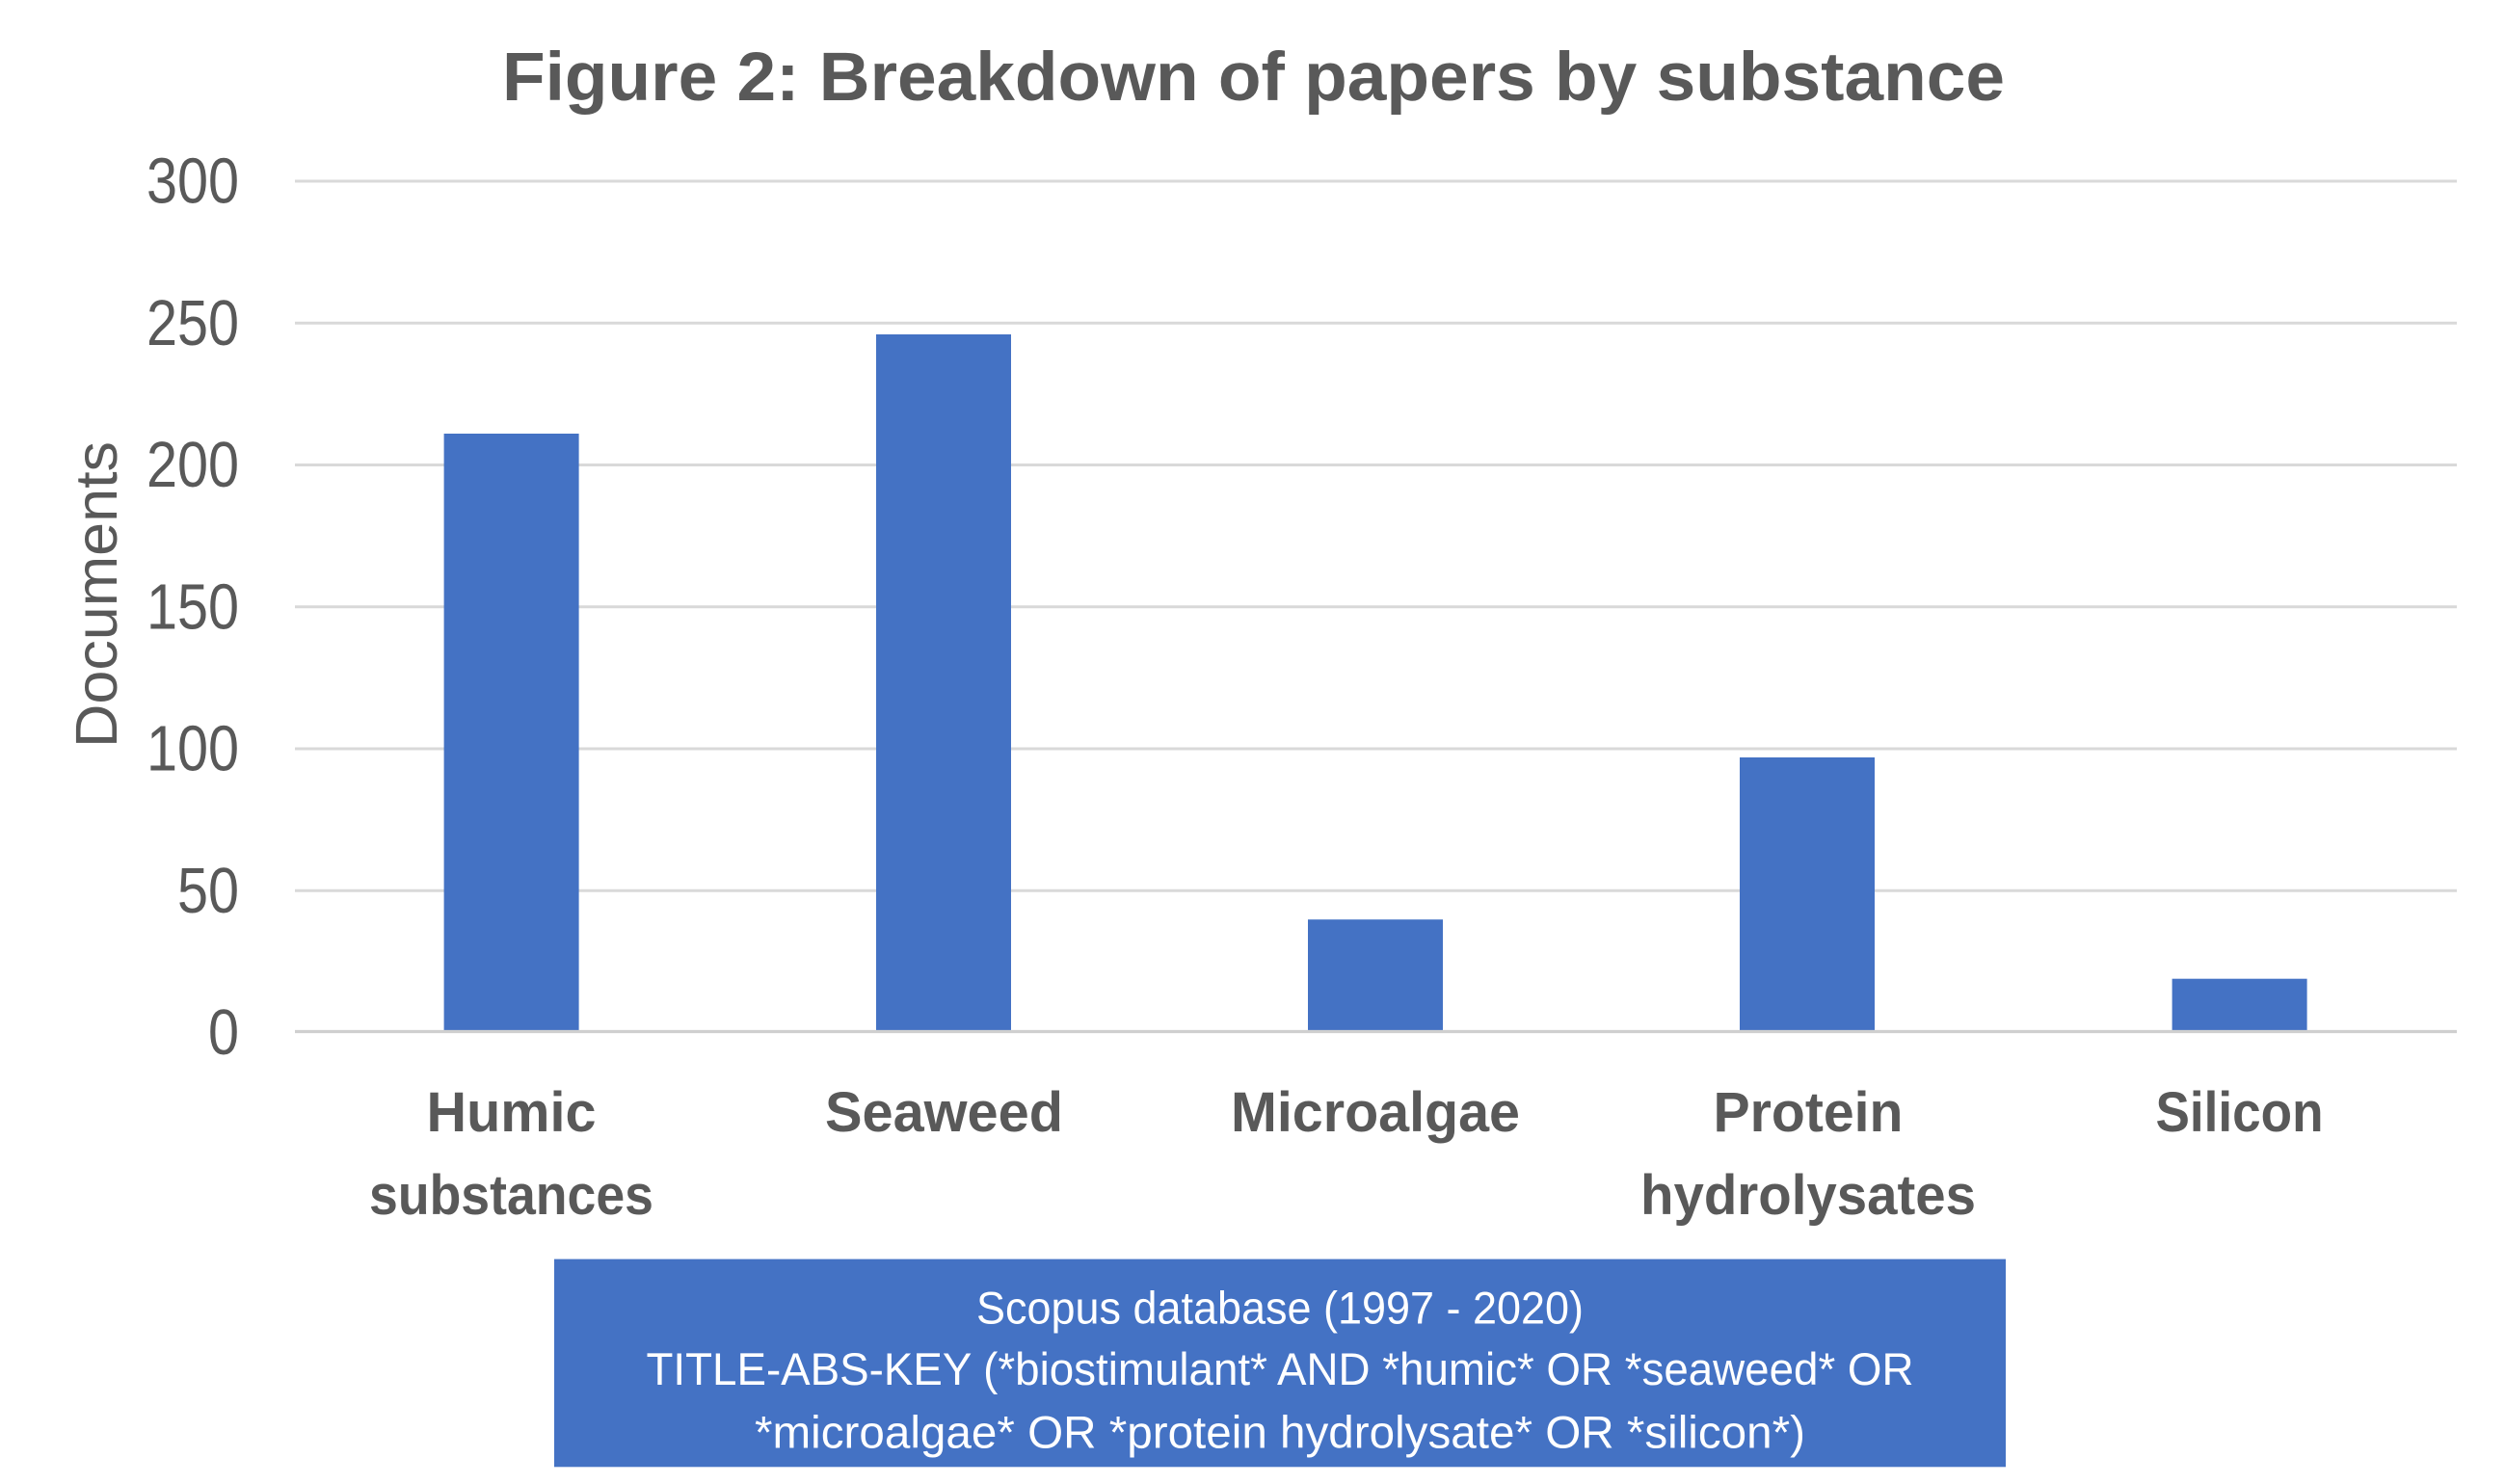 The image size is (2505, 1484). Describe the element at coordinates (193, 182) in the screenshot. I see `svg-text: 300` at that location.